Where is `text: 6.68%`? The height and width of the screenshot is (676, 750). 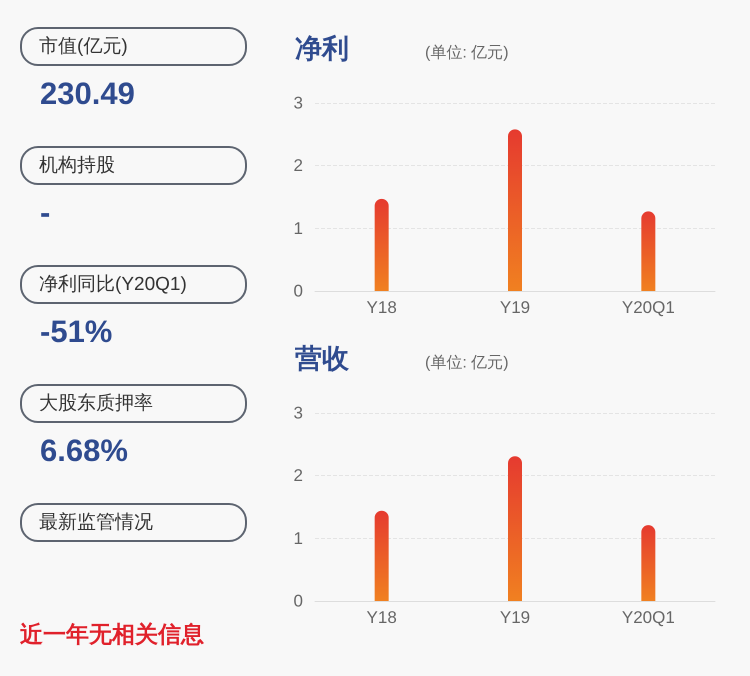
text: 6.68% is located at coordinates (84, 450).